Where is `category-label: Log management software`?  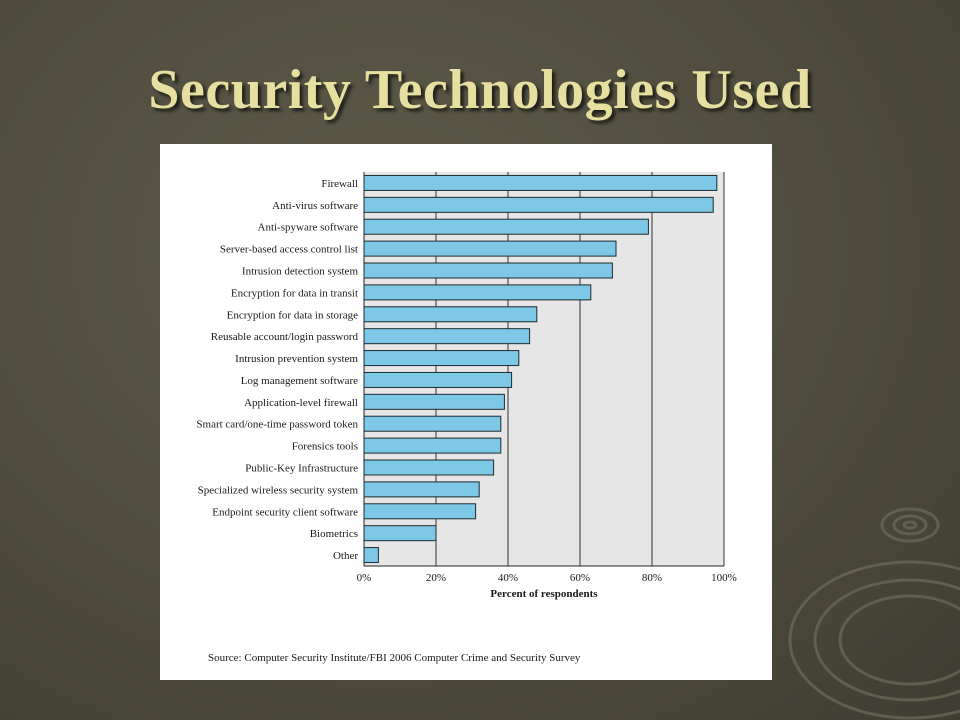 category-label: Log management software is located at coordinates (299, 381).